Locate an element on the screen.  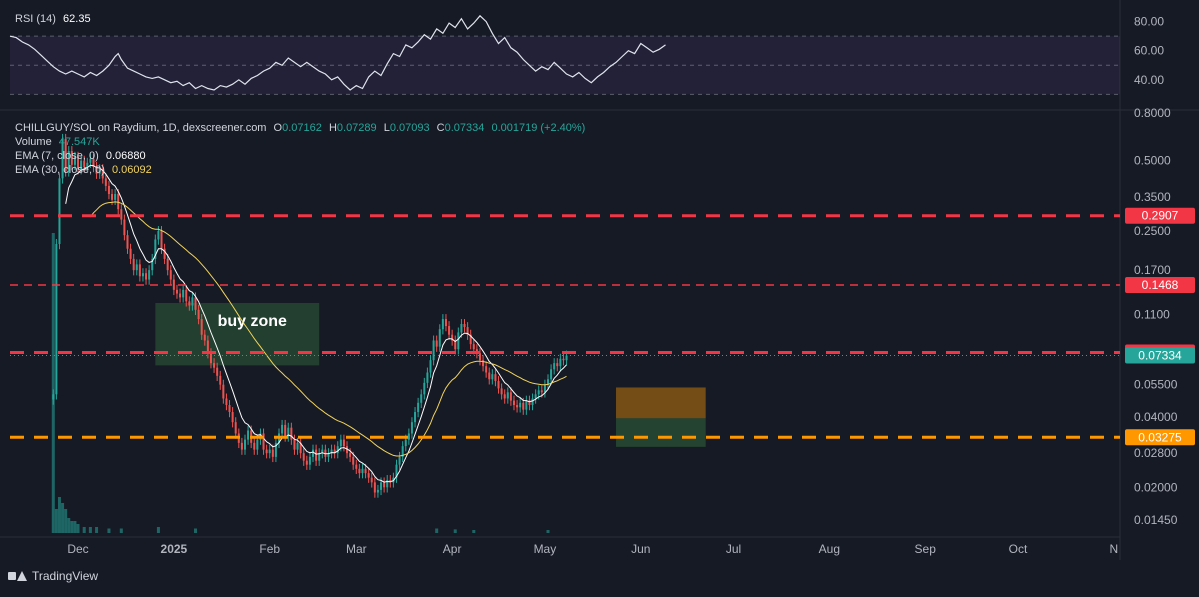
tradingview-logo-icon is located at coordinates (17, 576).